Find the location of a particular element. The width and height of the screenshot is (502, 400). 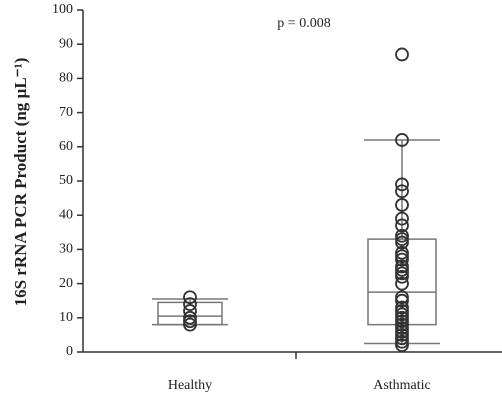

x-tick-label: Asthmatic is located at coordinates (402, 385).